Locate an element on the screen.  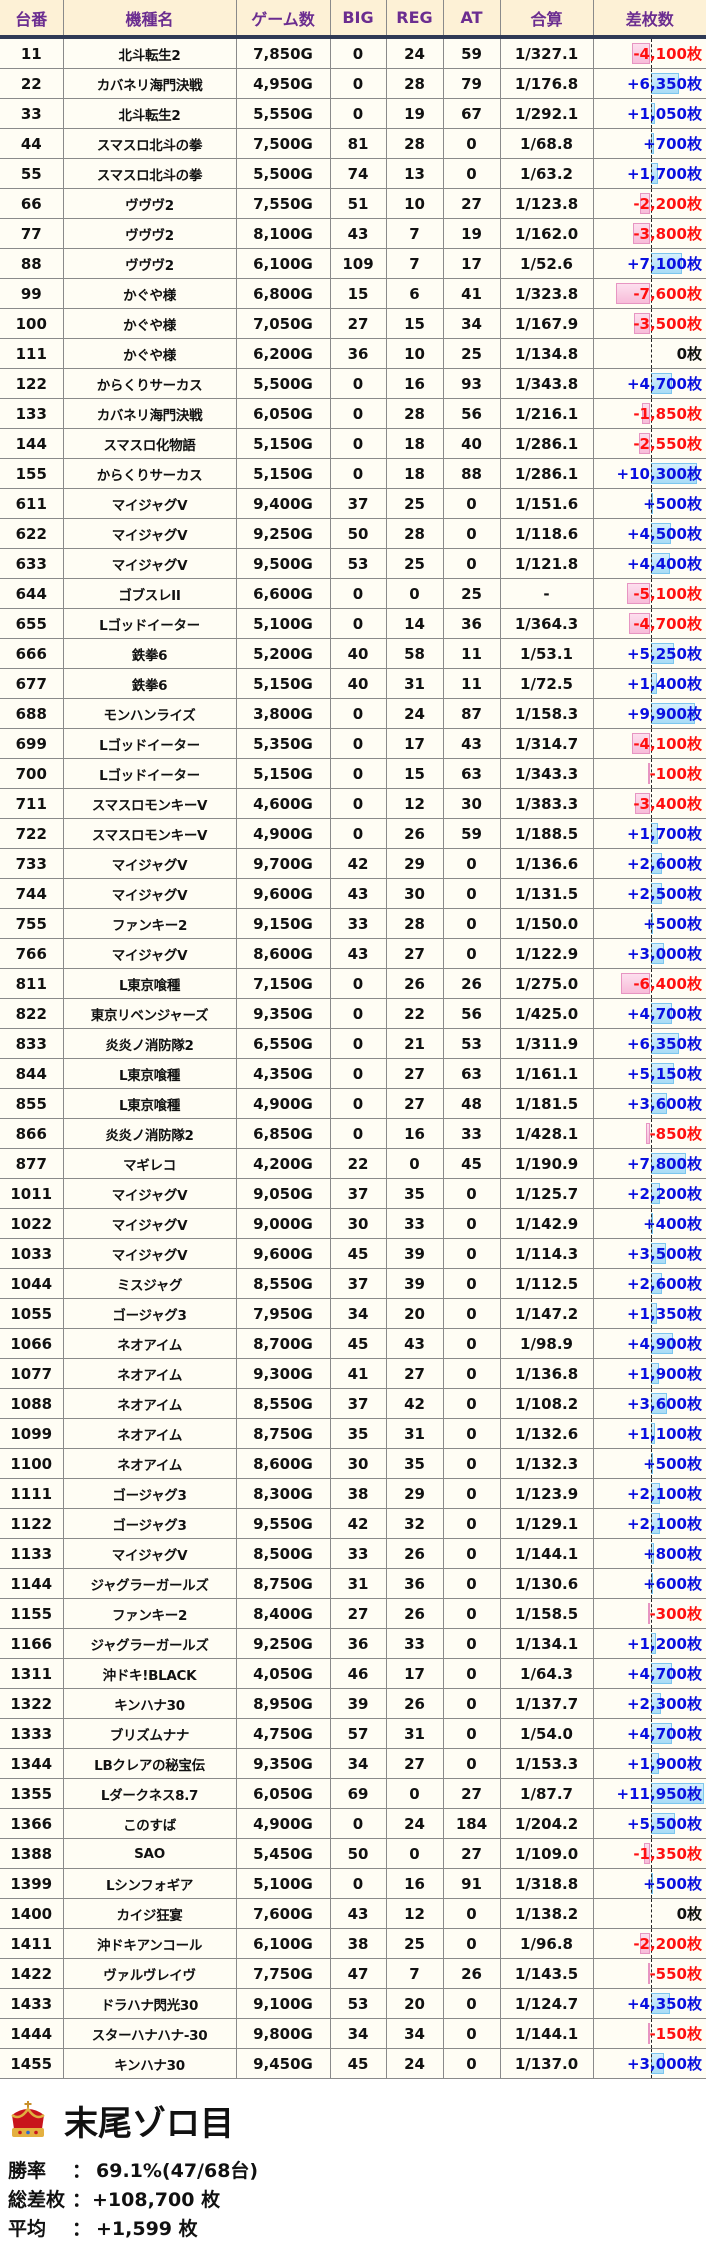
machine-number-cell: 666 is located at coordinates (32, 653).